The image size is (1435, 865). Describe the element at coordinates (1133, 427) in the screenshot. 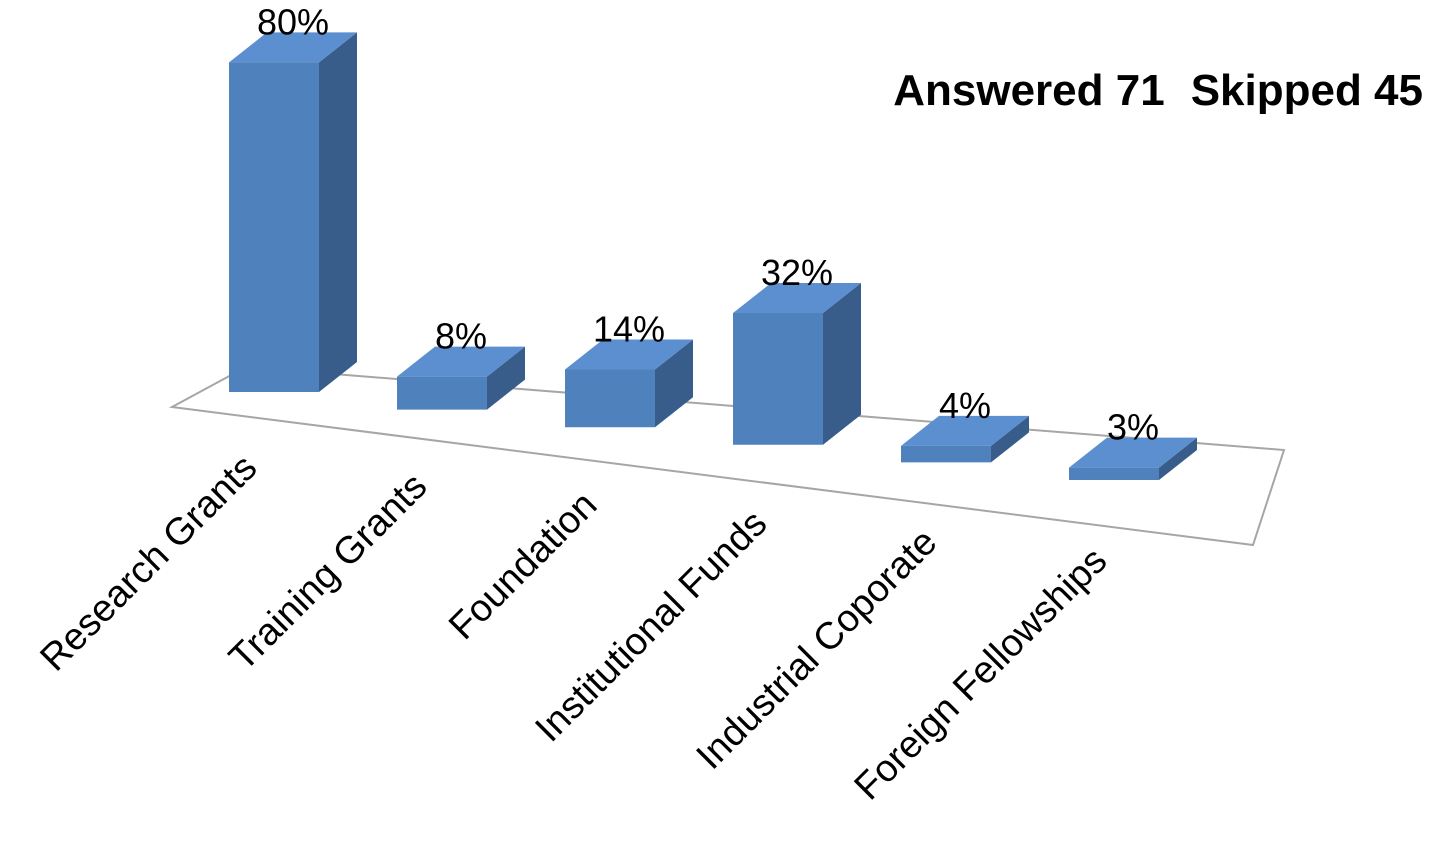

I see `data-label: 3%` at that location.